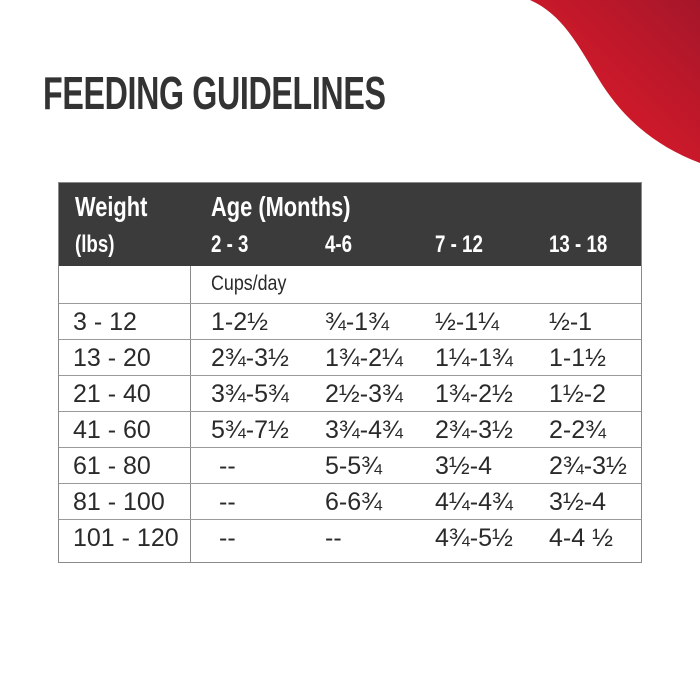 The width and height of the screenshot is (700, 700). I want to click on cups-cell: 2½-3¾, so click(364, 394).